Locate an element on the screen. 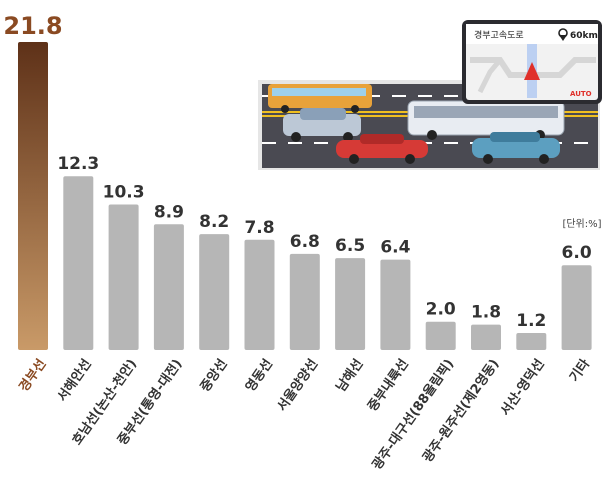  value-label-12: 6.0 is located at coordinates (577, 253).